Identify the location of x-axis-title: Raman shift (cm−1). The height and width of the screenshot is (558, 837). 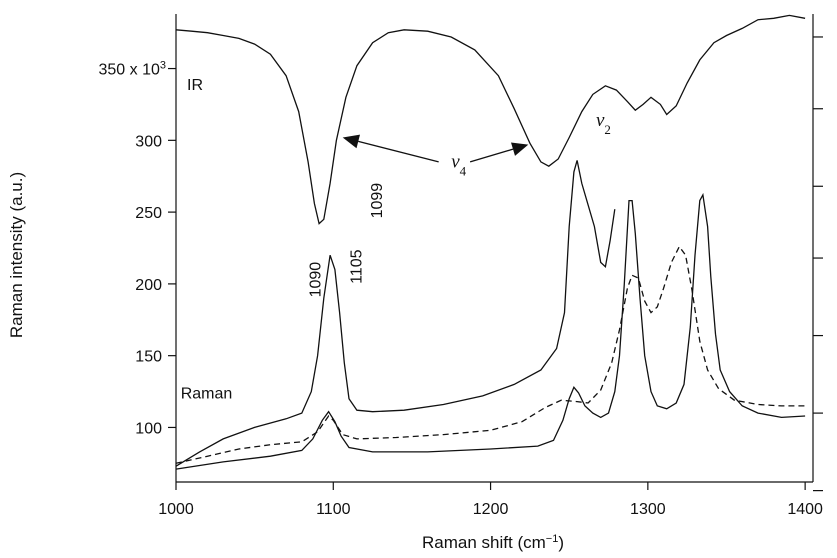
(493, 542).